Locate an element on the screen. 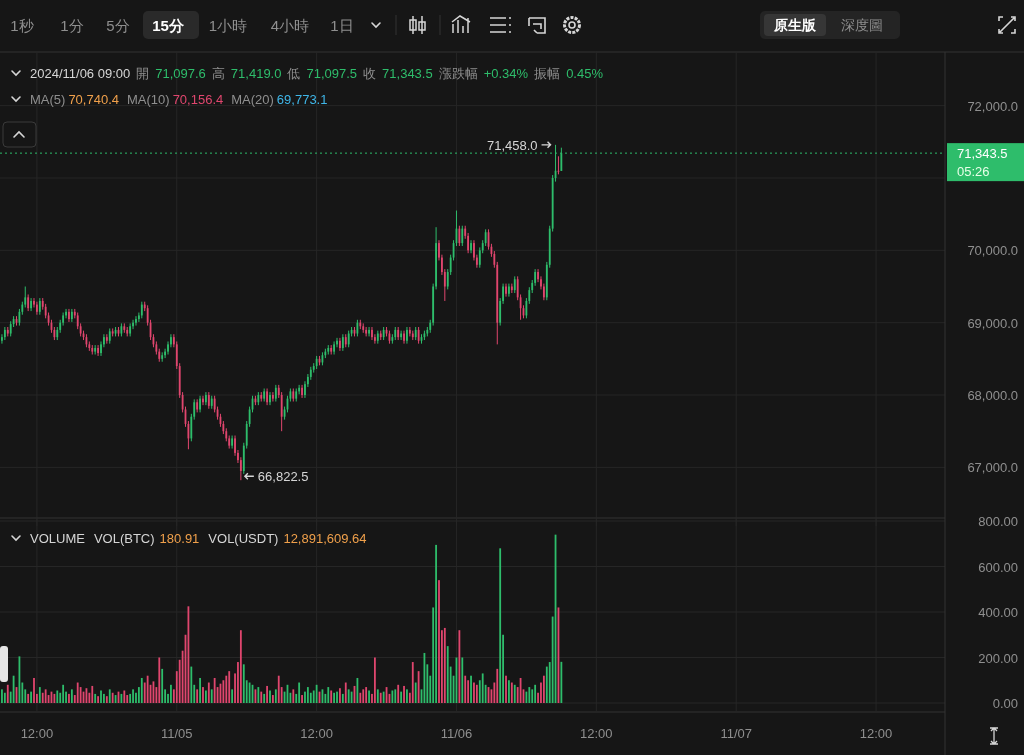 Image resolution: width=1024 pixels, height=755 pixels. text: 5分 is located at coordinates (118, 25).